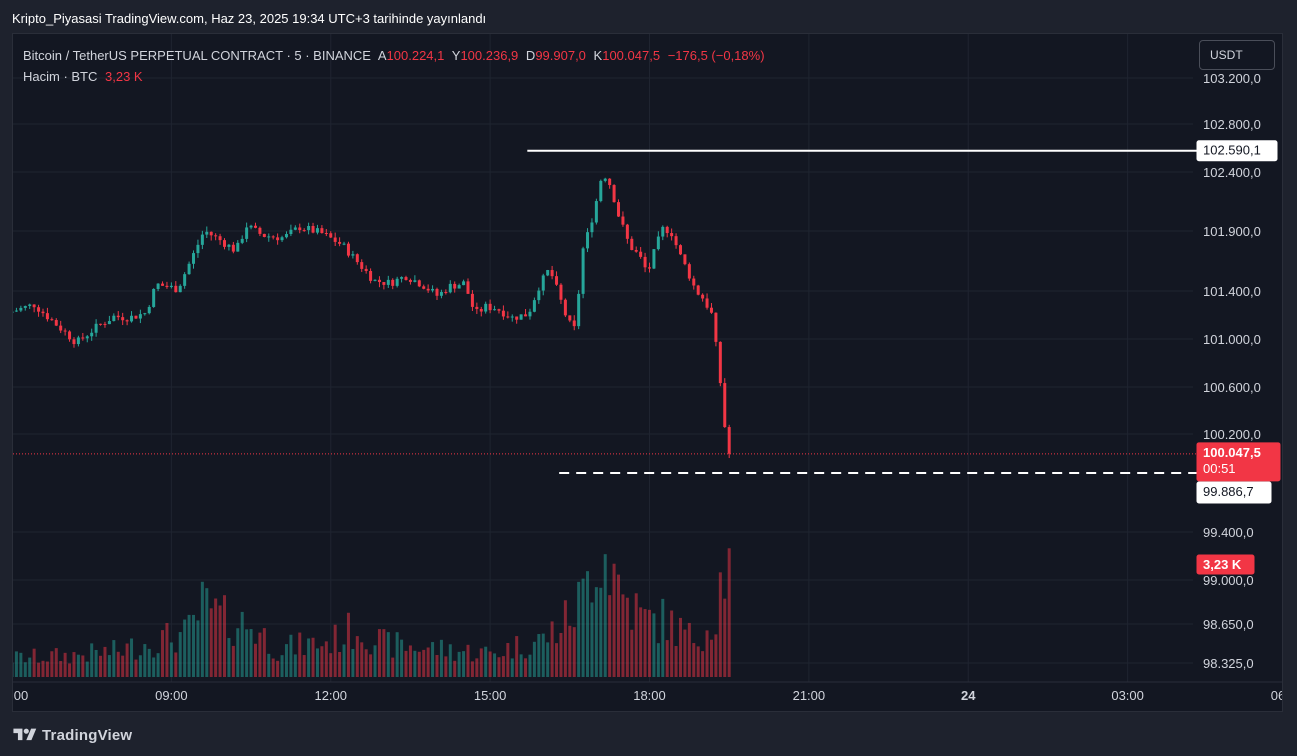  Describe the element at coordinates (1222, 564) in the screenshot. I see `last-volume-tag-text: 3,23 K` at that location.